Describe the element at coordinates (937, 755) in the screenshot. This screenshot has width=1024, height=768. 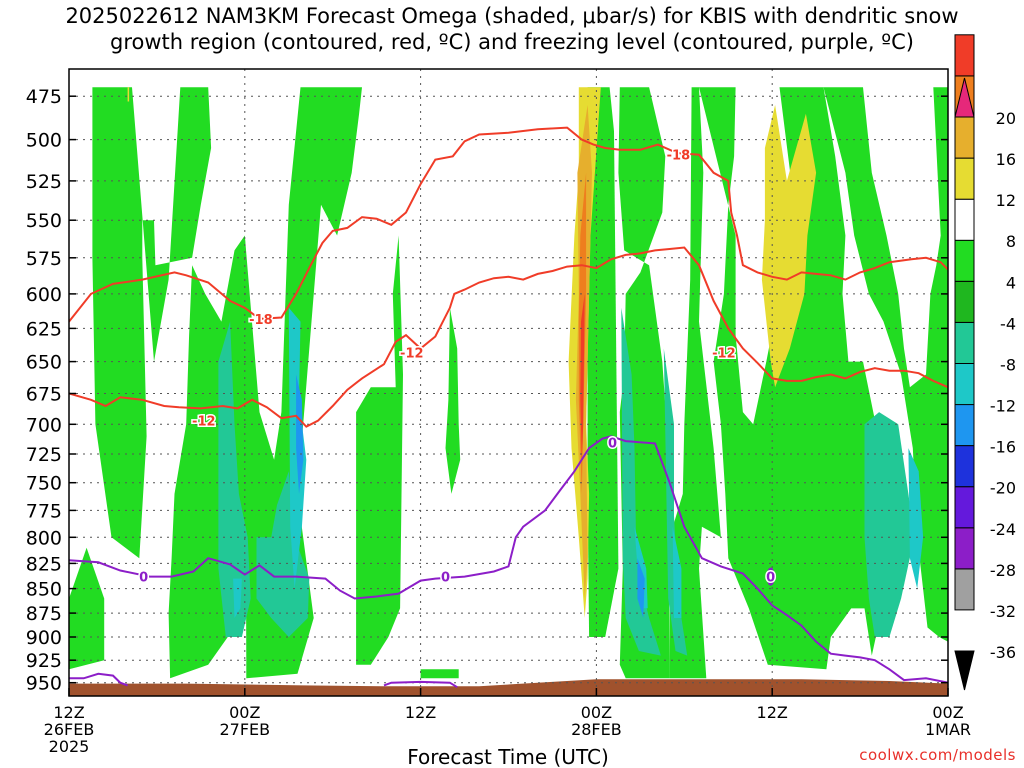
I see `credit-text: coolwx.com/models` at that location.